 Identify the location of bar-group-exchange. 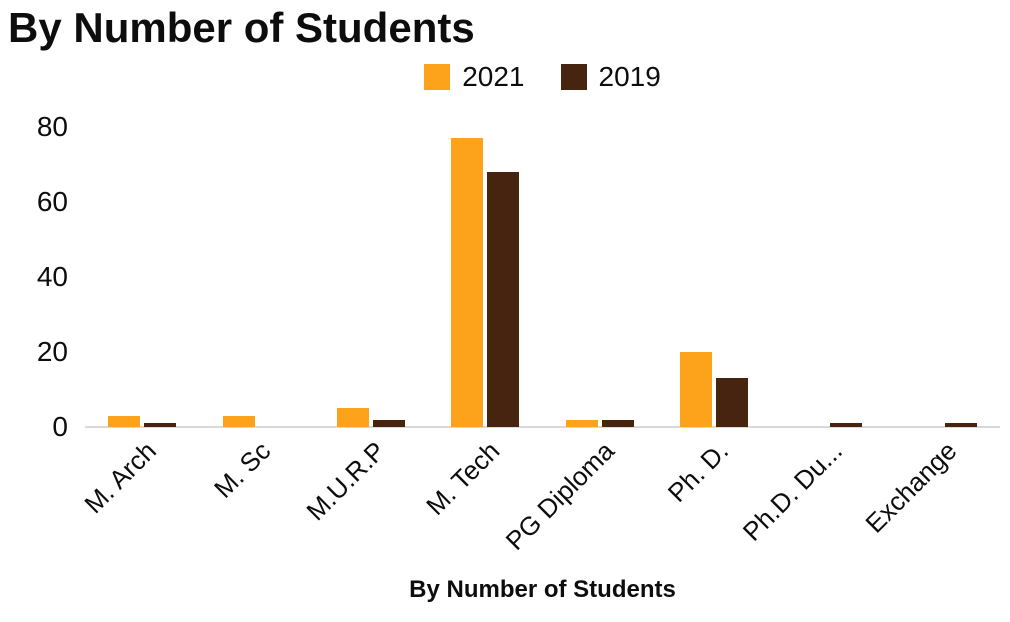
(943, 277).